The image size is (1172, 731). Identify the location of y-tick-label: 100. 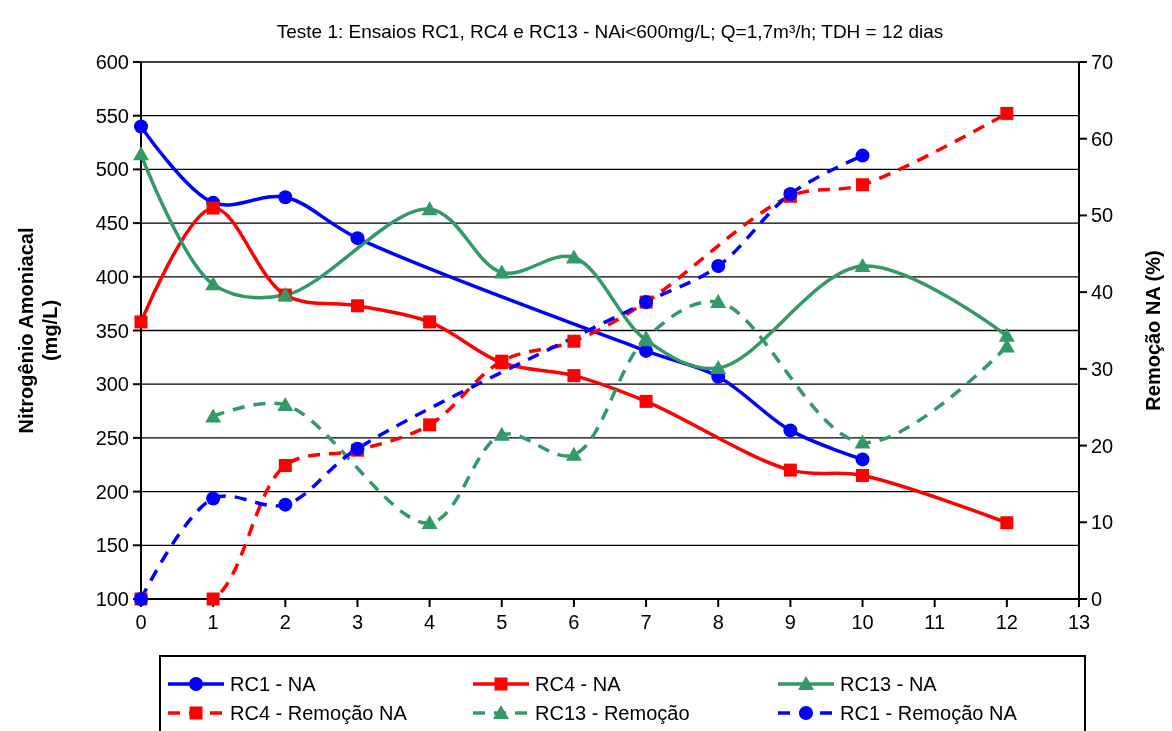
(112, 599).